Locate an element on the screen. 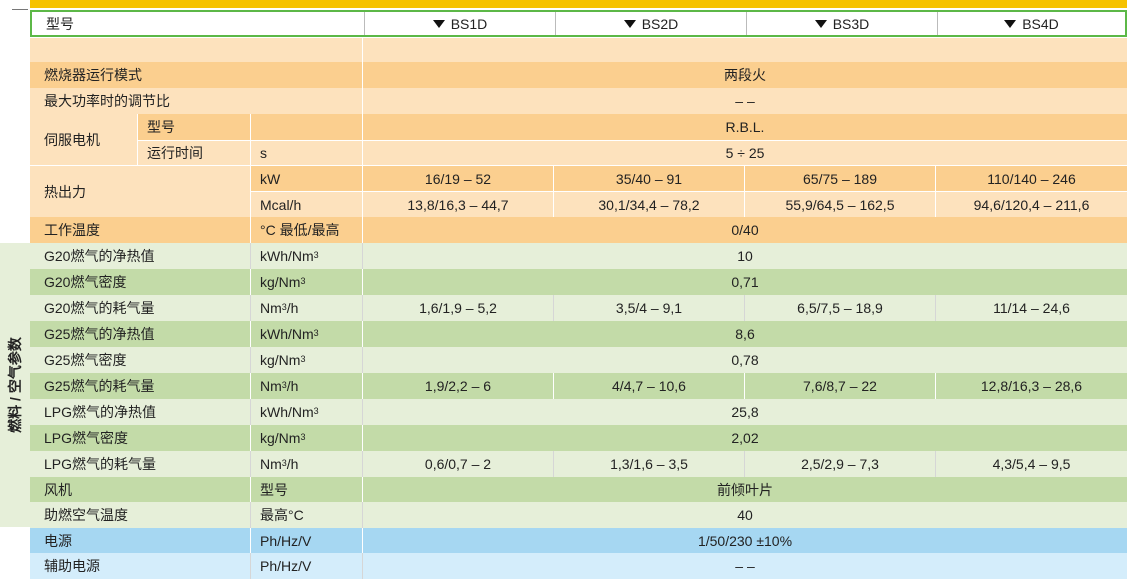 The width and height of the screenshot is (1127, 579). row-unit: 型号 is located at coordinates (306, 489).